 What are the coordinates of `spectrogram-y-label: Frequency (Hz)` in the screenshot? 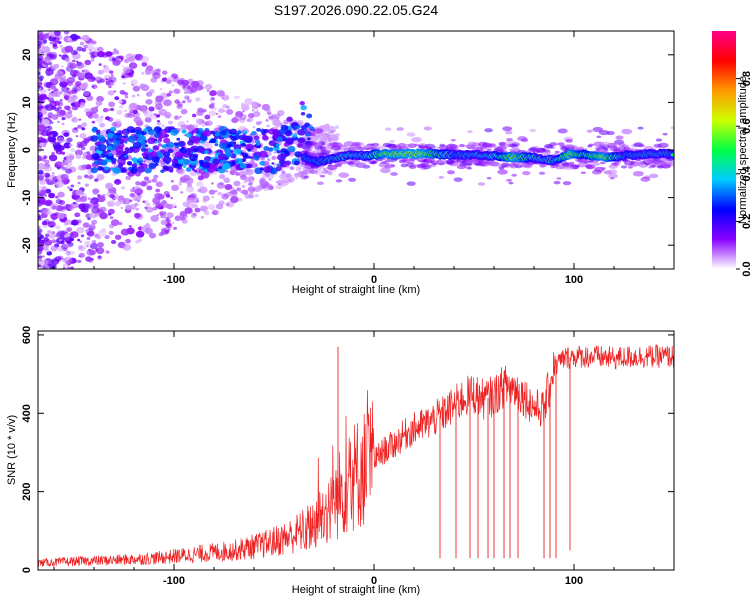 It's located at (12, 150).